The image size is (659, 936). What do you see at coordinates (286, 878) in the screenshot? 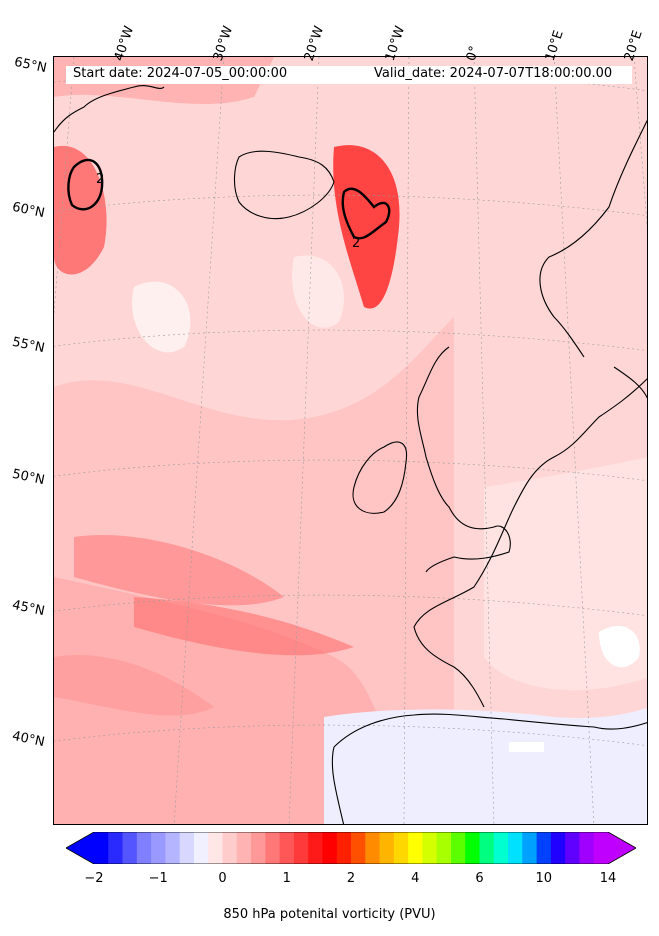
I see `colorbar-tick-label: 1` at bounding box center [286, 878].